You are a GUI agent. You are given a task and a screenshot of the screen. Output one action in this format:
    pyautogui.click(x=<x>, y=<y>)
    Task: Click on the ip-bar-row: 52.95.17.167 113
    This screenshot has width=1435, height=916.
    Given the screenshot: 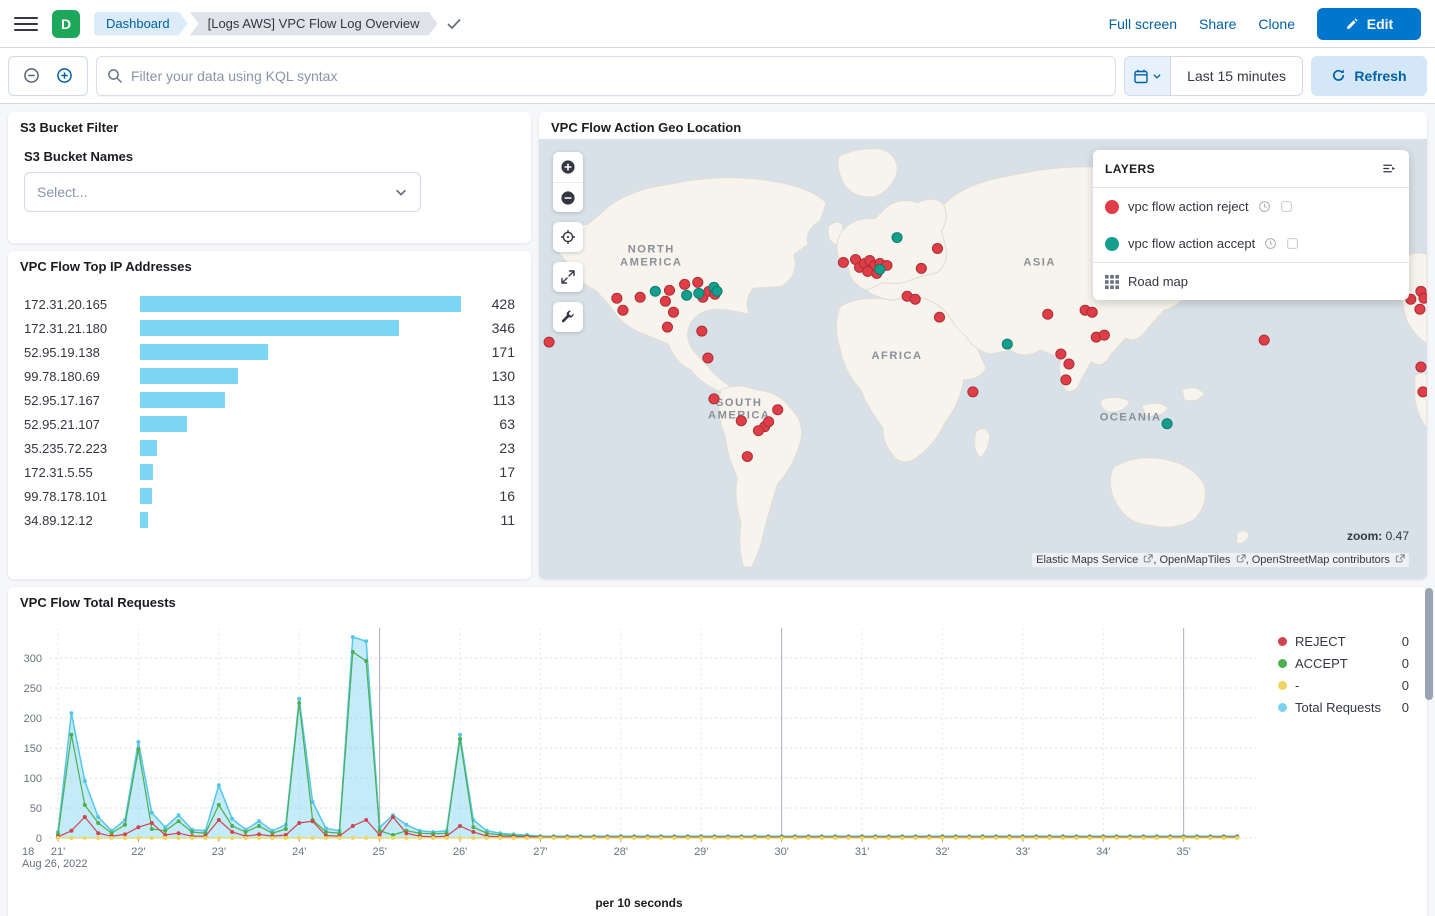 What is the action you would take?
    pyautogui.click(x=269, y=400)
    